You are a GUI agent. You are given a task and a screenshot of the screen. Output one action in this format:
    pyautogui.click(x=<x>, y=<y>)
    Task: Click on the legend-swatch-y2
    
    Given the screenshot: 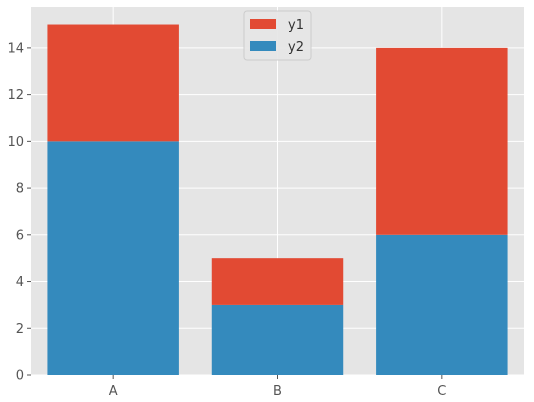 What is the action you would take?
    pyautogui.click(x=263, y=46)
    